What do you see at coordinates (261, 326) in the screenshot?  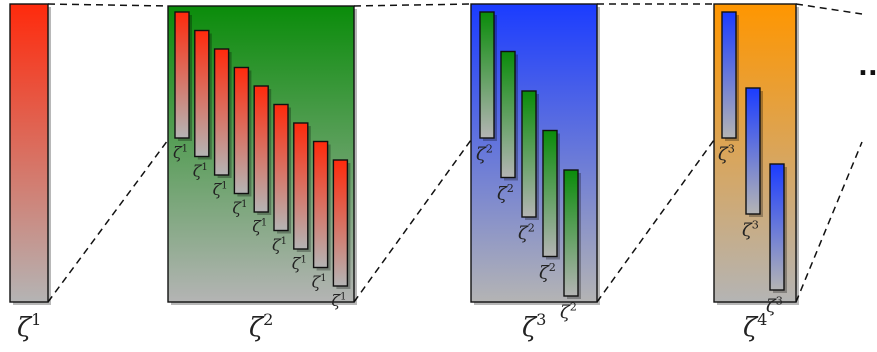 I see `level-2-label: ζ2` at bounding box center [261, 326].